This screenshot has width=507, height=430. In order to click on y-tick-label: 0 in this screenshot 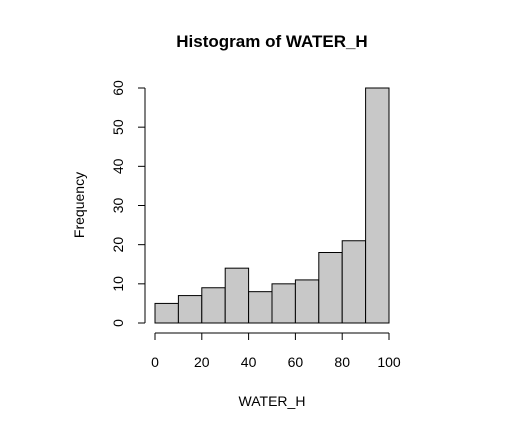, I will do `click(118, 323)`.